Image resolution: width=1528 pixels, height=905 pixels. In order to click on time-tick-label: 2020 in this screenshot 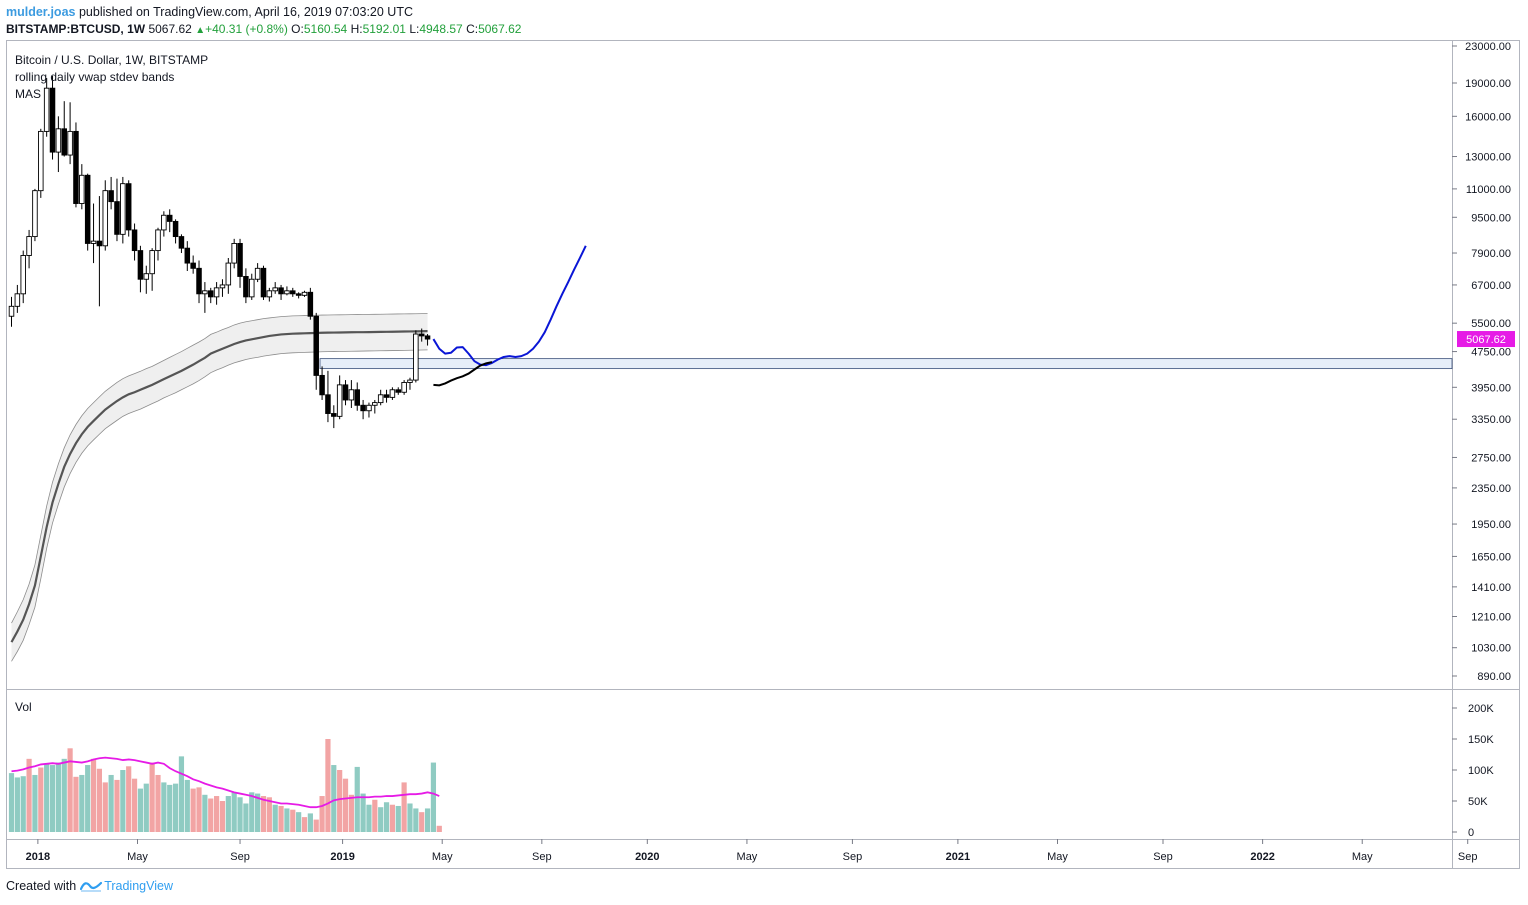, I will do `click(647, 857)`.